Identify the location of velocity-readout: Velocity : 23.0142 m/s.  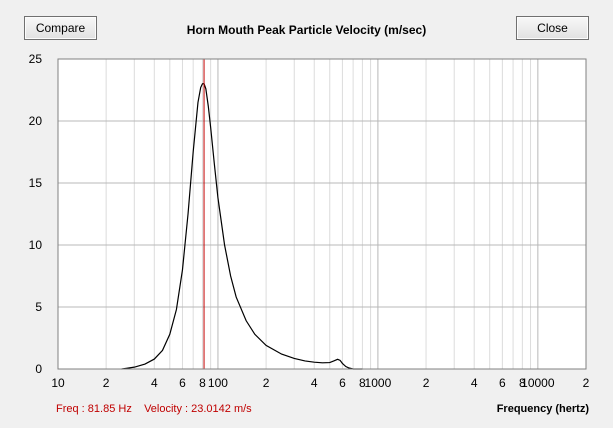
(198, 409).